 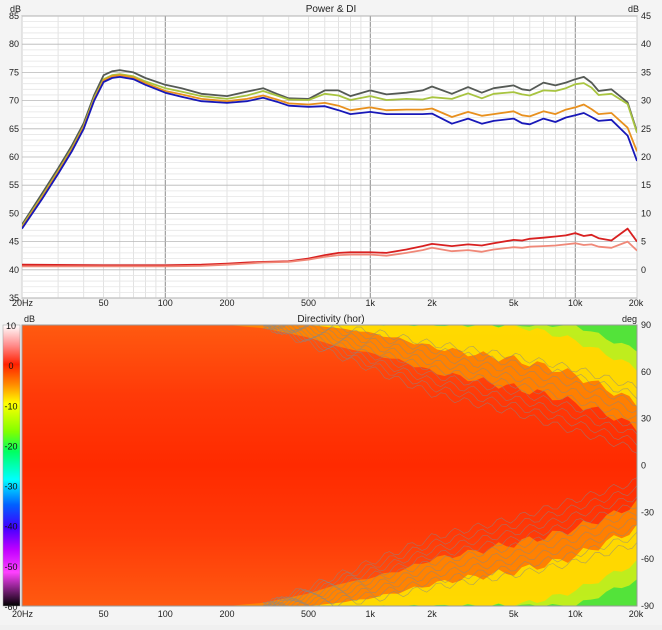 What do you see at coordinates (646, 129) in the screenshot?
I see `y-tick-label-right: 25` at bounding box center [646, 129].